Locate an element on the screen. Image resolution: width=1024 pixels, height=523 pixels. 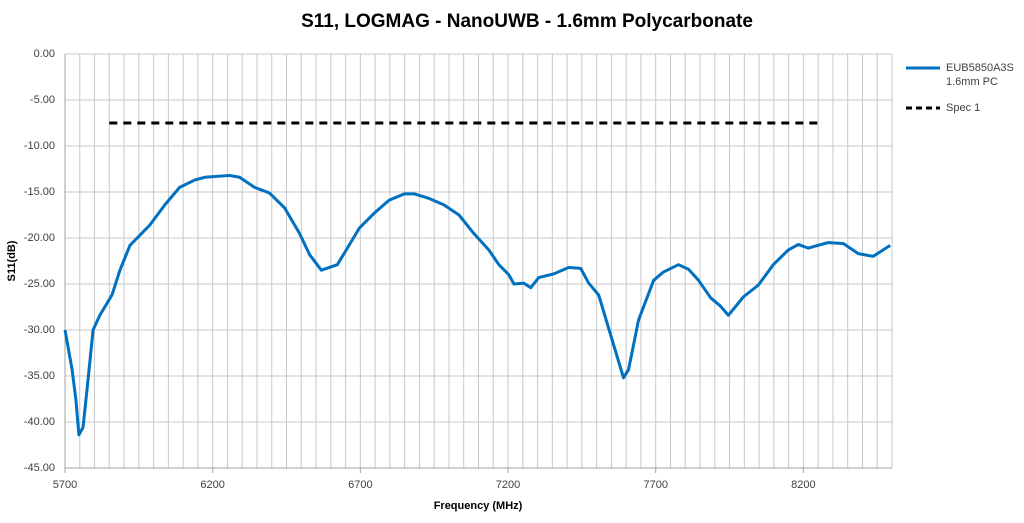
legend-label: EUB5850A3S 1.6mm PC is located at coordinates (980, 75).